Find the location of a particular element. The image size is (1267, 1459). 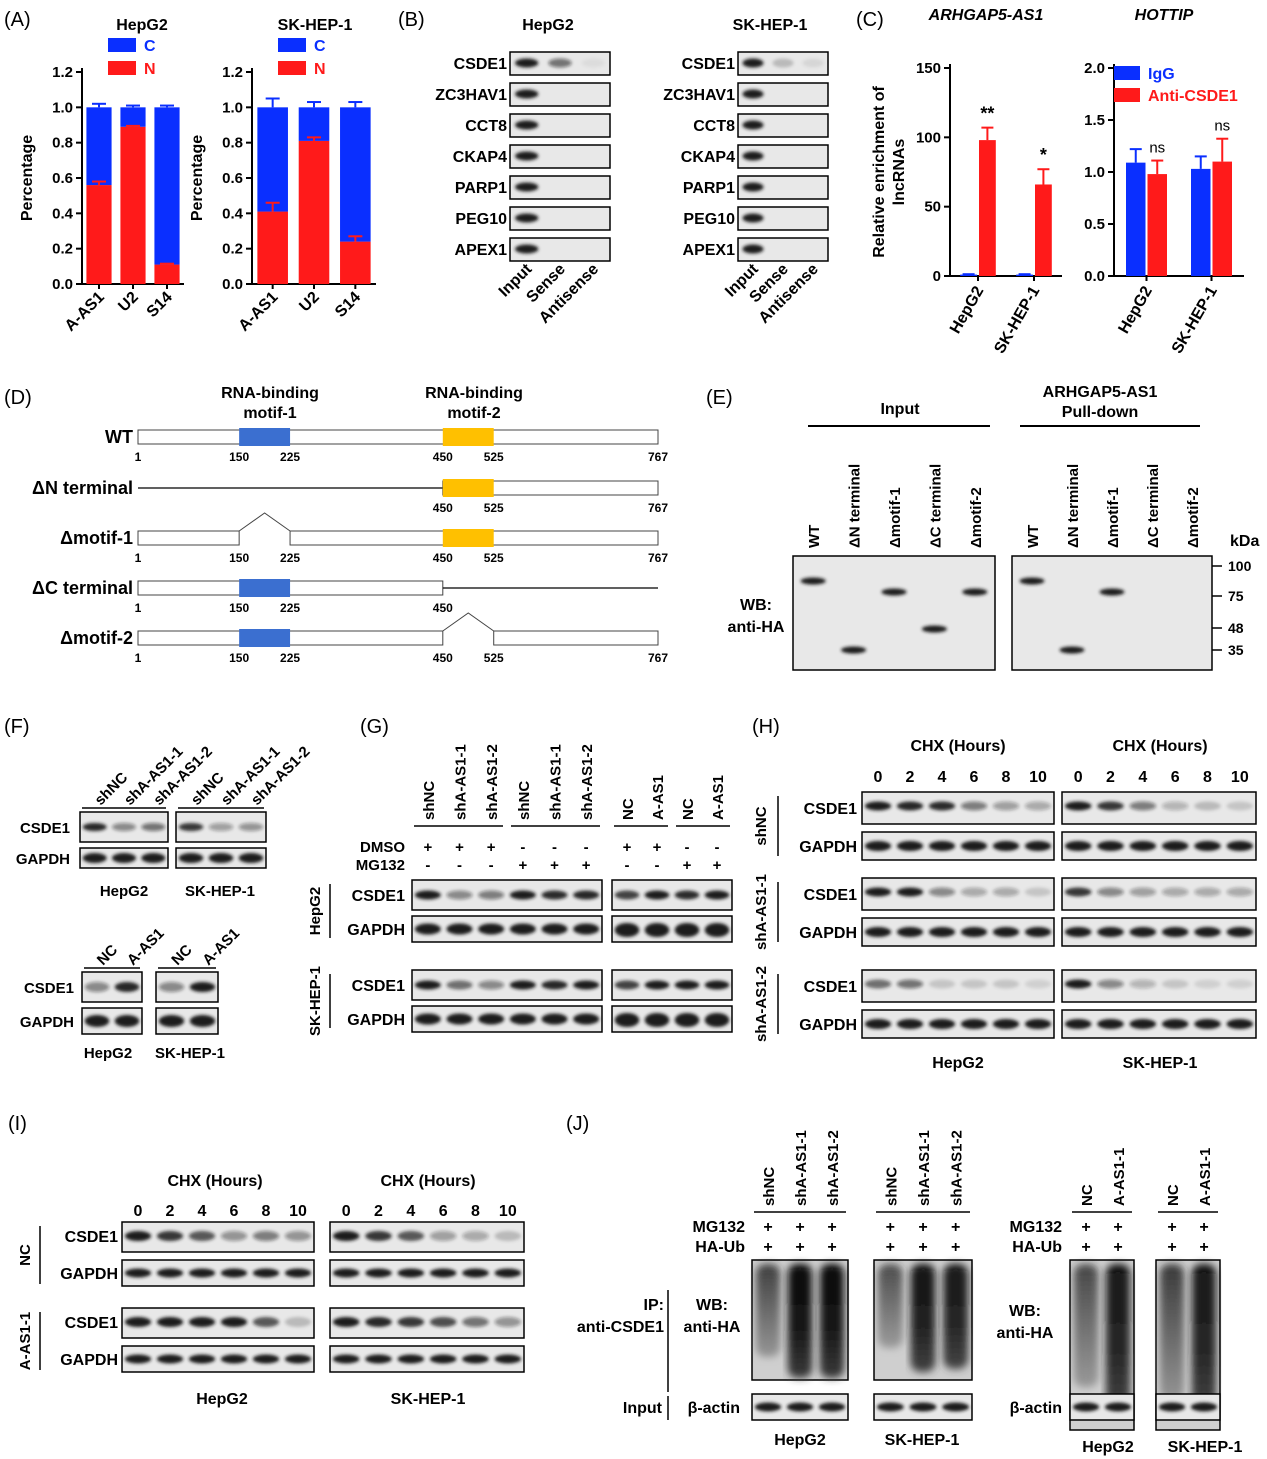

chart-c1: 0 50 100 150 ** HepG2 * SK-HEP-1 is located at coordinates (989, 208).